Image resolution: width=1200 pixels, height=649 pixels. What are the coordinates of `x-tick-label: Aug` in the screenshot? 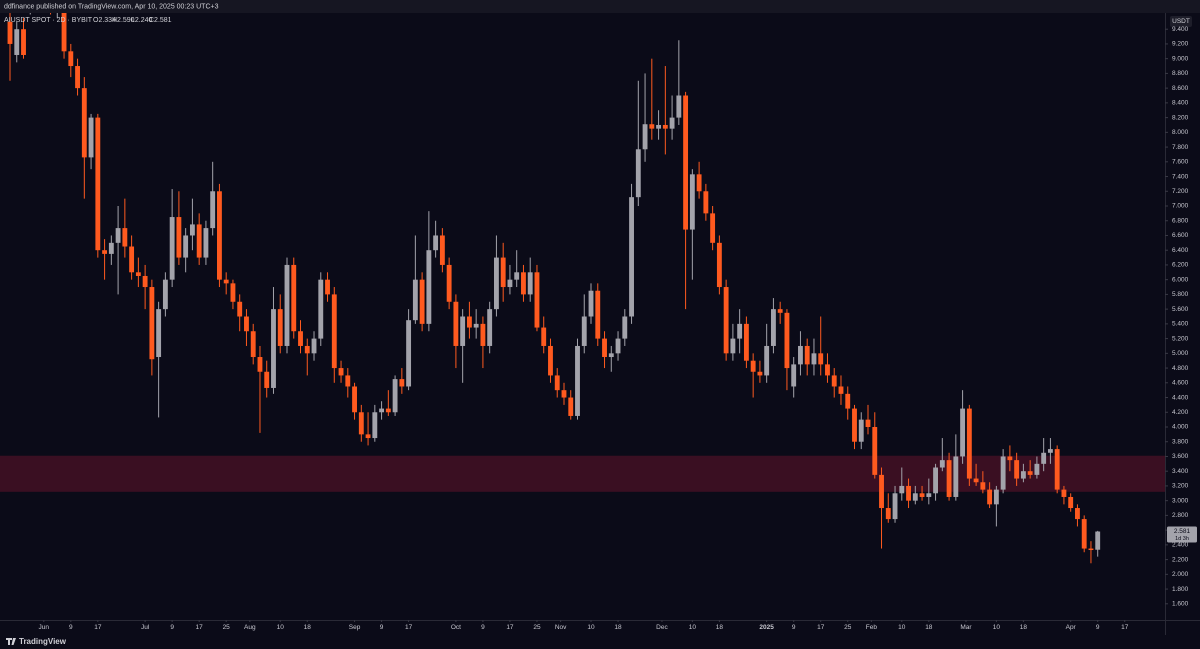 It's located at (250, 627).